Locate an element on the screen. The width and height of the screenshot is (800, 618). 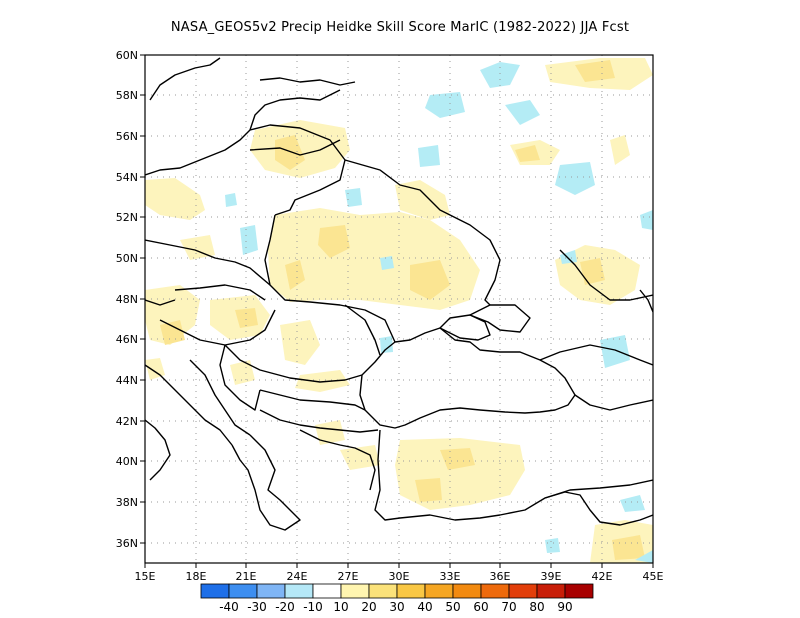
lon-label: 18E is located at coordinates (196, 576).